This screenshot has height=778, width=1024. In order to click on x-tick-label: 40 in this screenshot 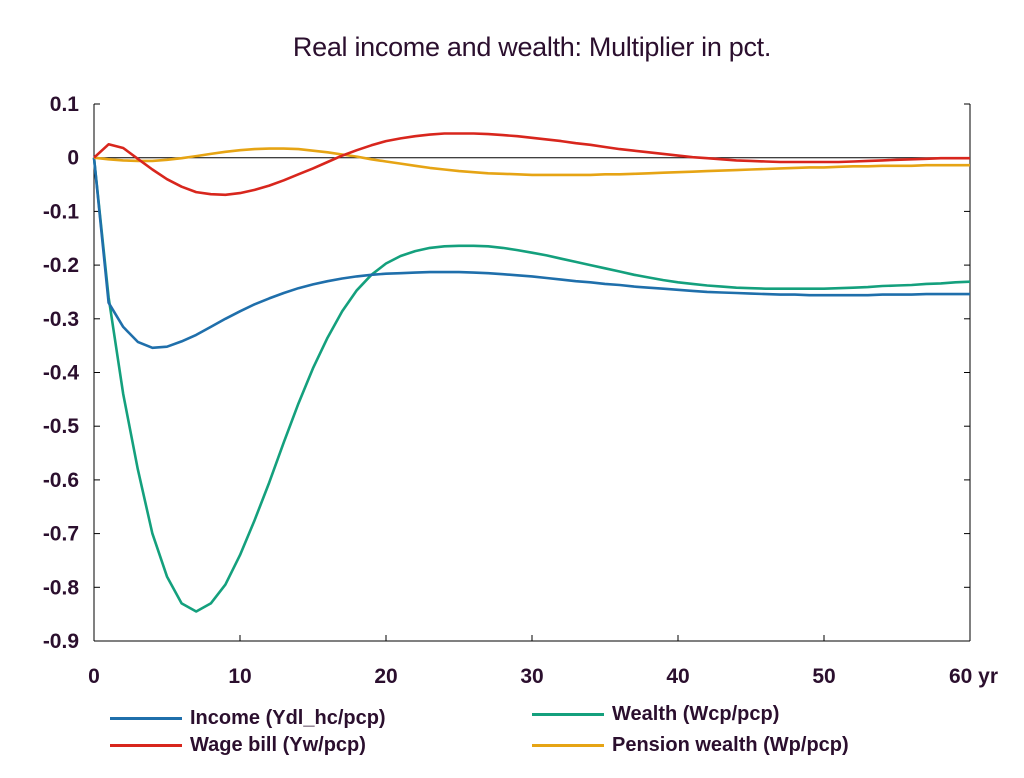, I will do `click(677, 676)`.